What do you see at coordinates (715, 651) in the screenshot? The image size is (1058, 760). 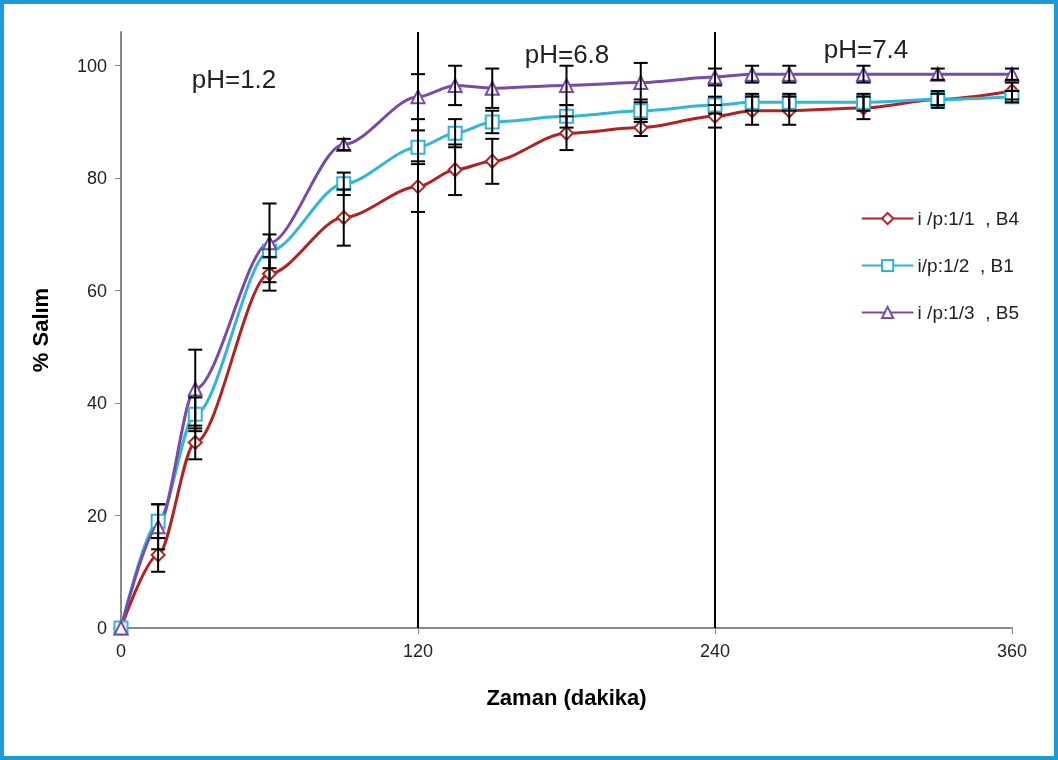 I see `x-tick-label: 240` at bounding box center [715, 651].